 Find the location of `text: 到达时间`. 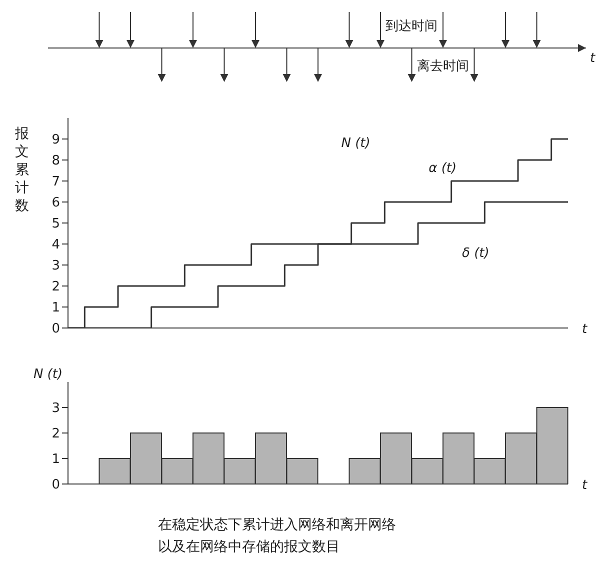

text: 到达时间 is located at coordinates (412, 26).